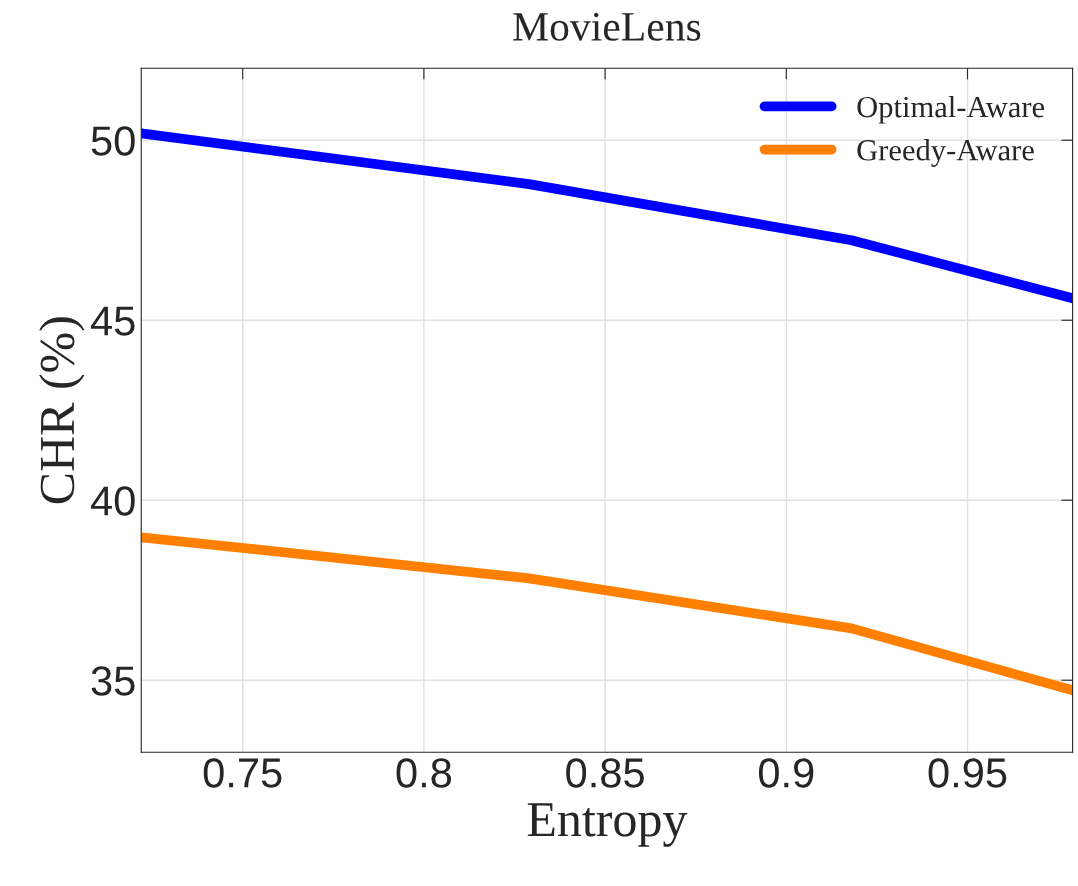 This screenshot has width=1078, height=886. I want to click on y-tick-label: 40, so click(112, 501).